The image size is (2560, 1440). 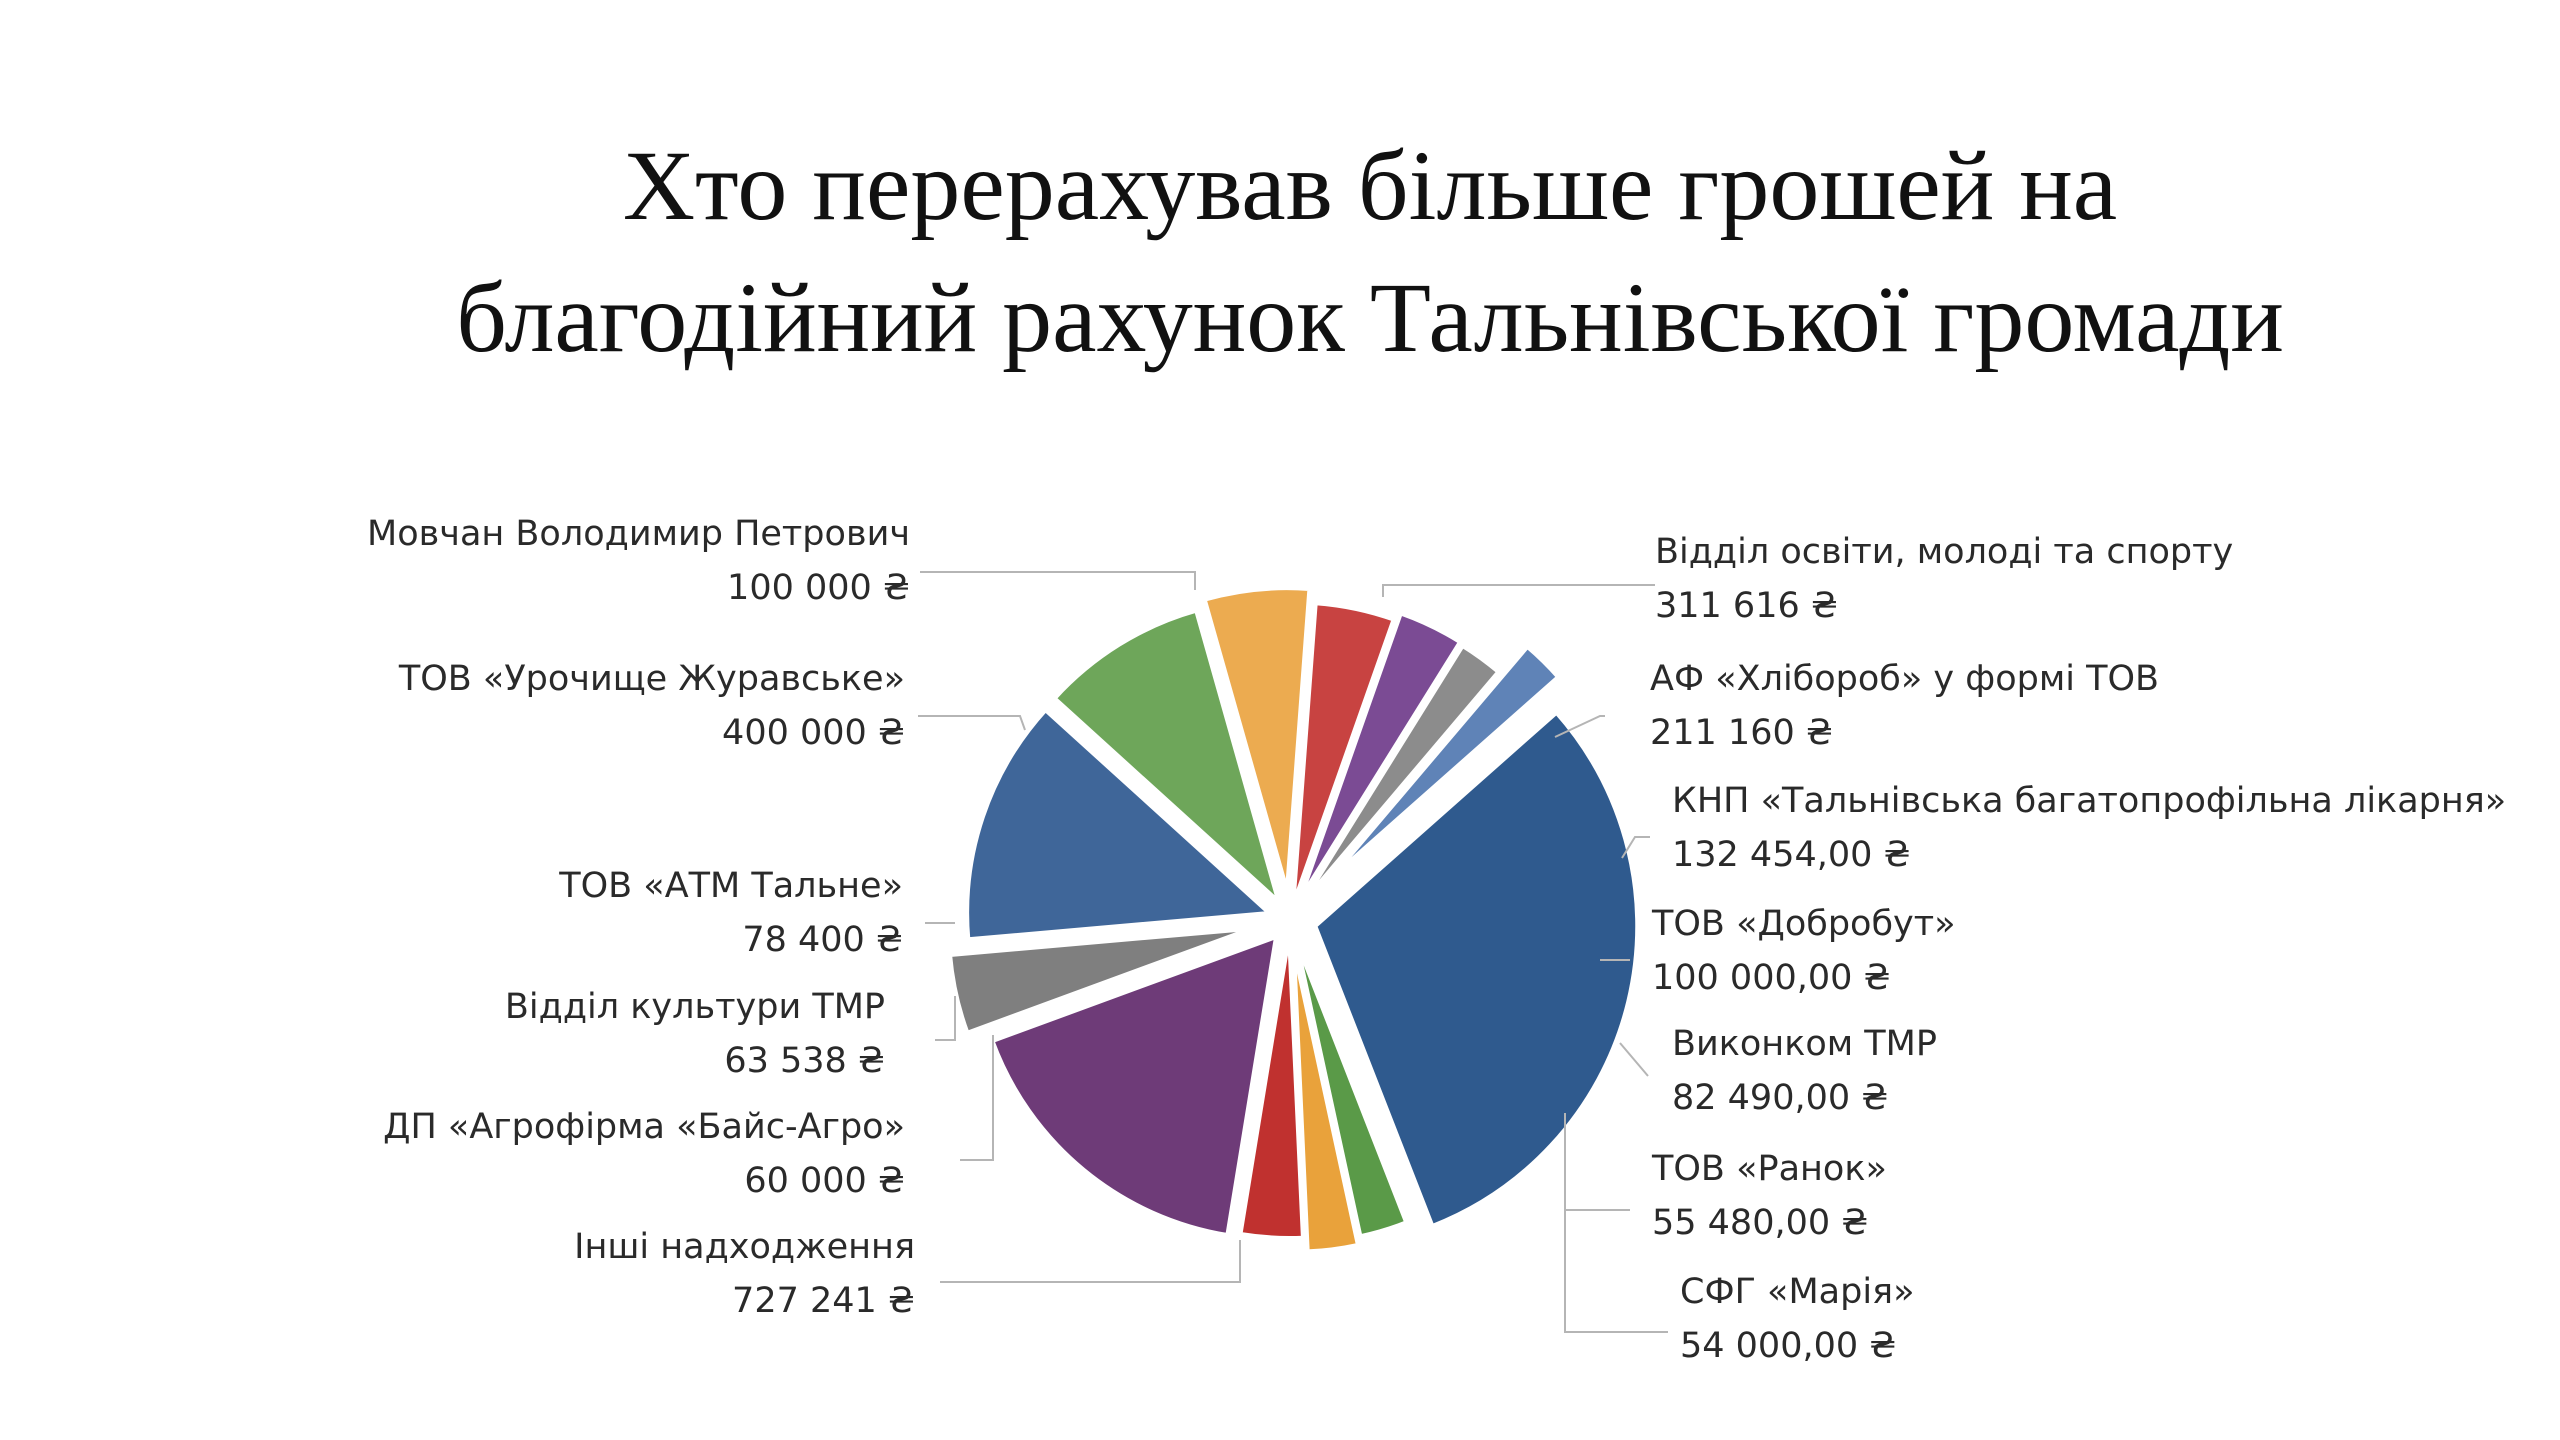 I want to click on slice-label-name-13: Мовчан Володимир Петрович, so click(x=638, y=534).